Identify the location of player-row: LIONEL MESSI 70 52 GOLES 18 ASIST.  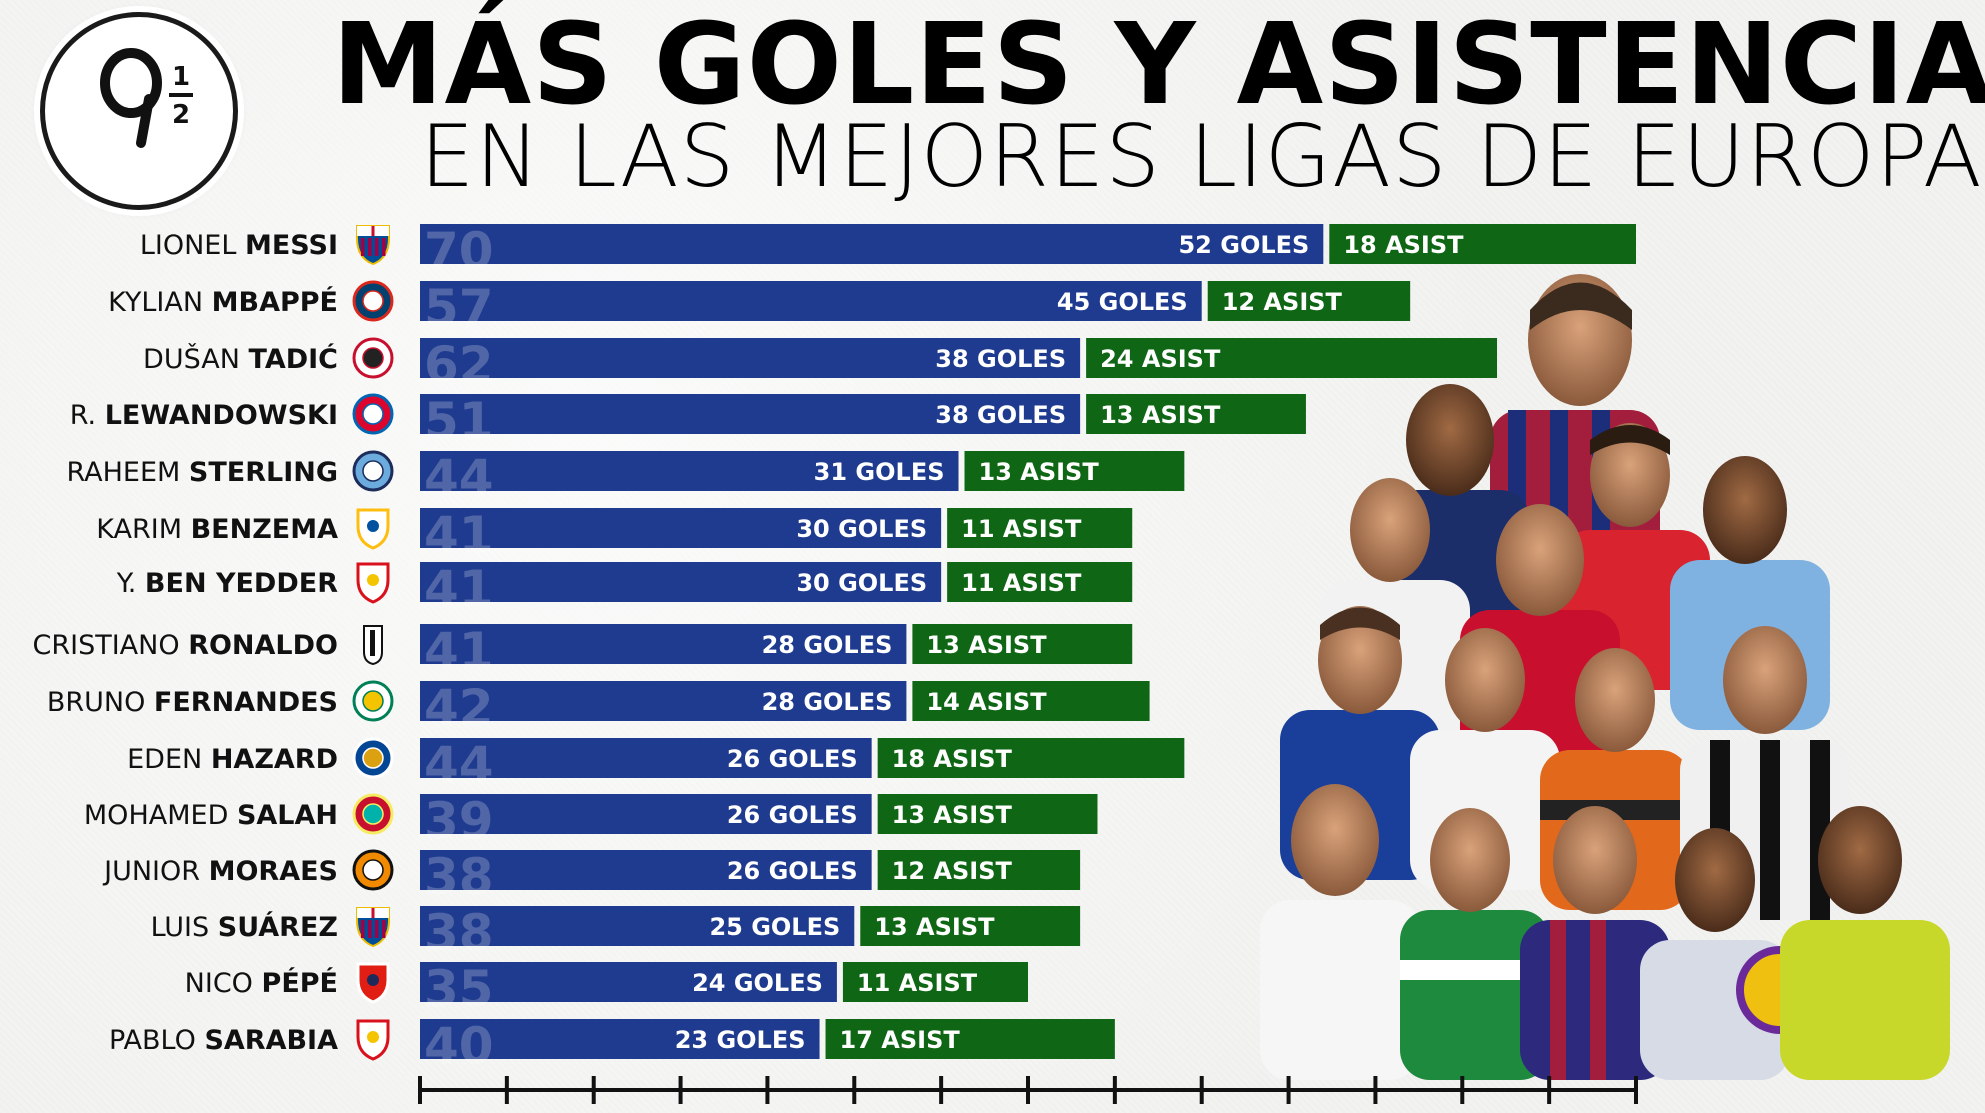
(888, 251).